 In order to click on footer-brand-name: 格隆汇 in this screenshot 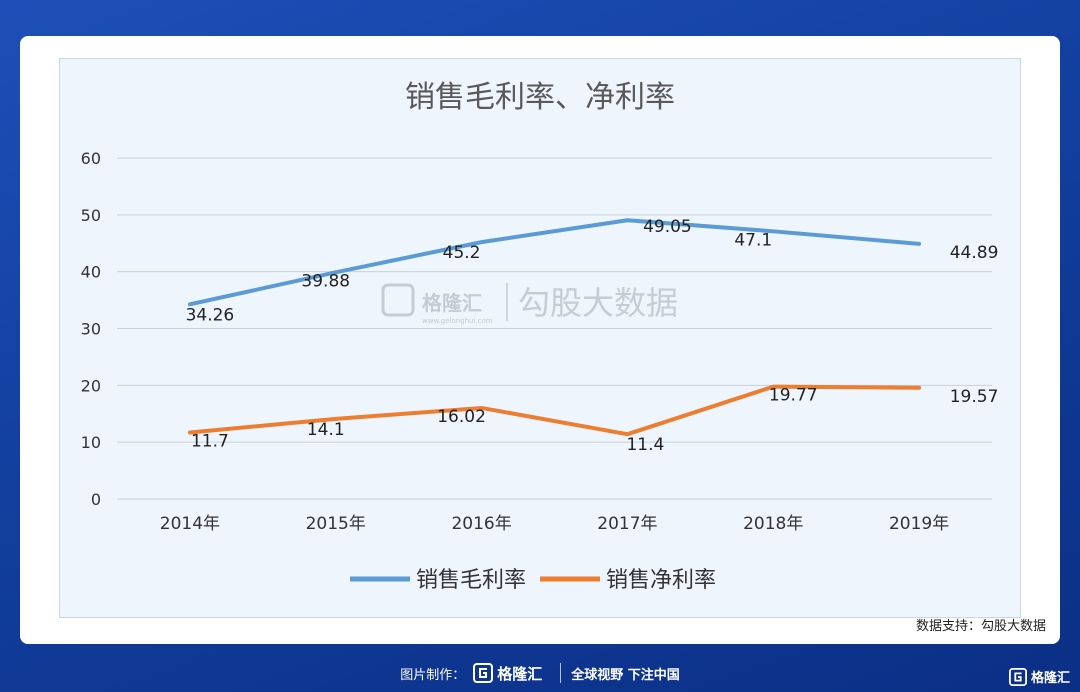, I will do `click(520, 673)`.